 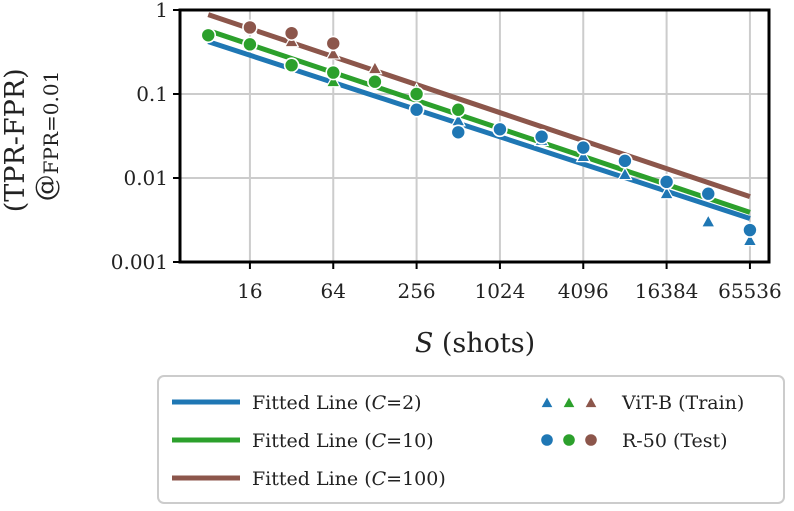 I want to click on x-tick-label: 64, so click(x=333, y=291).